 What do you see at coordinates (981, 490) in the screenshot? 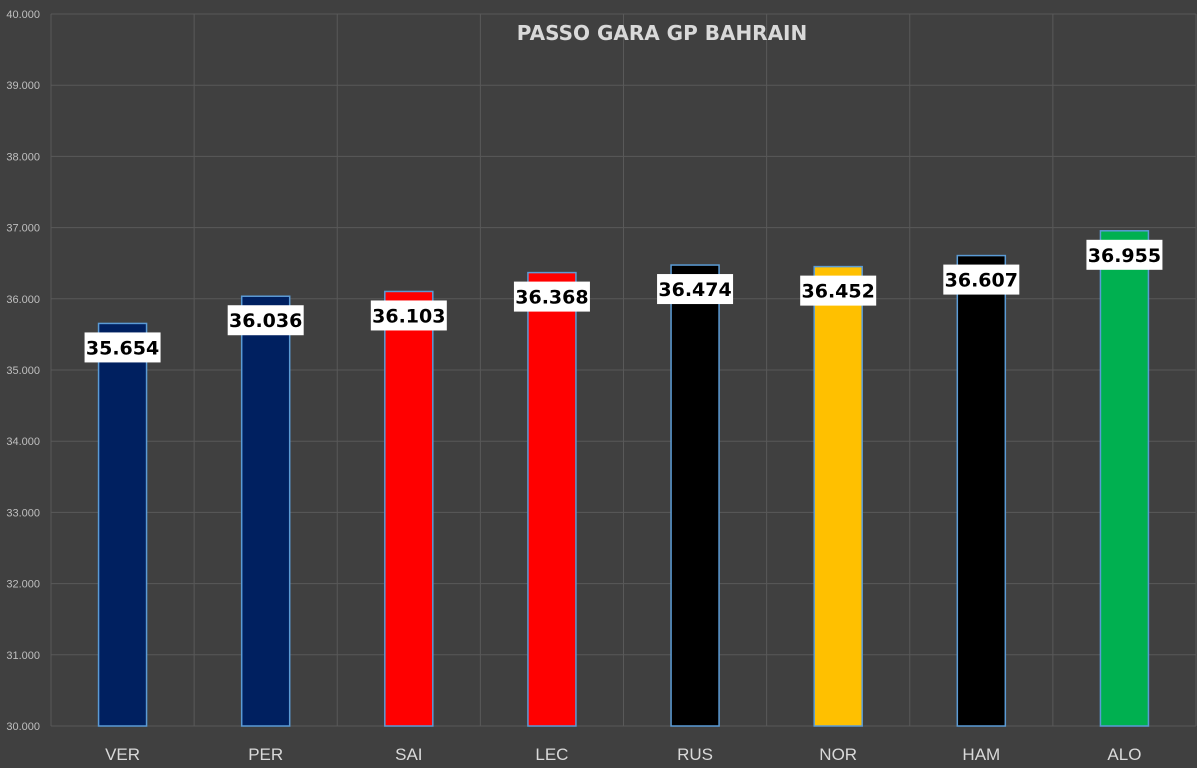
I see `bar-ham` at bounding box center [981, 490].